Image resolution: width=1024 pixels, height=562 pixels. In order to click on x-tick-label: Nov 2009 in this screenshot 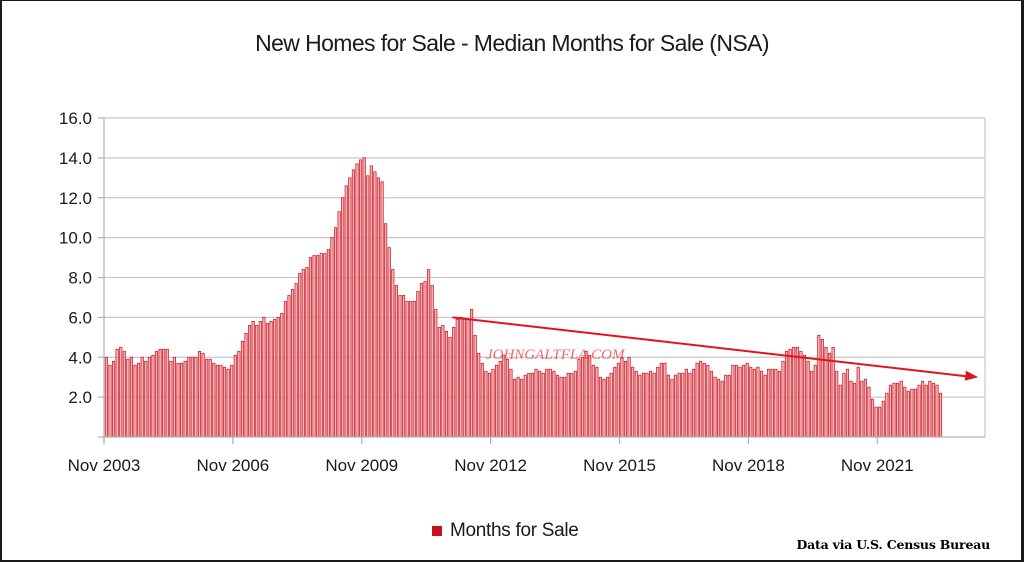, I will do `click(361, 465)`.